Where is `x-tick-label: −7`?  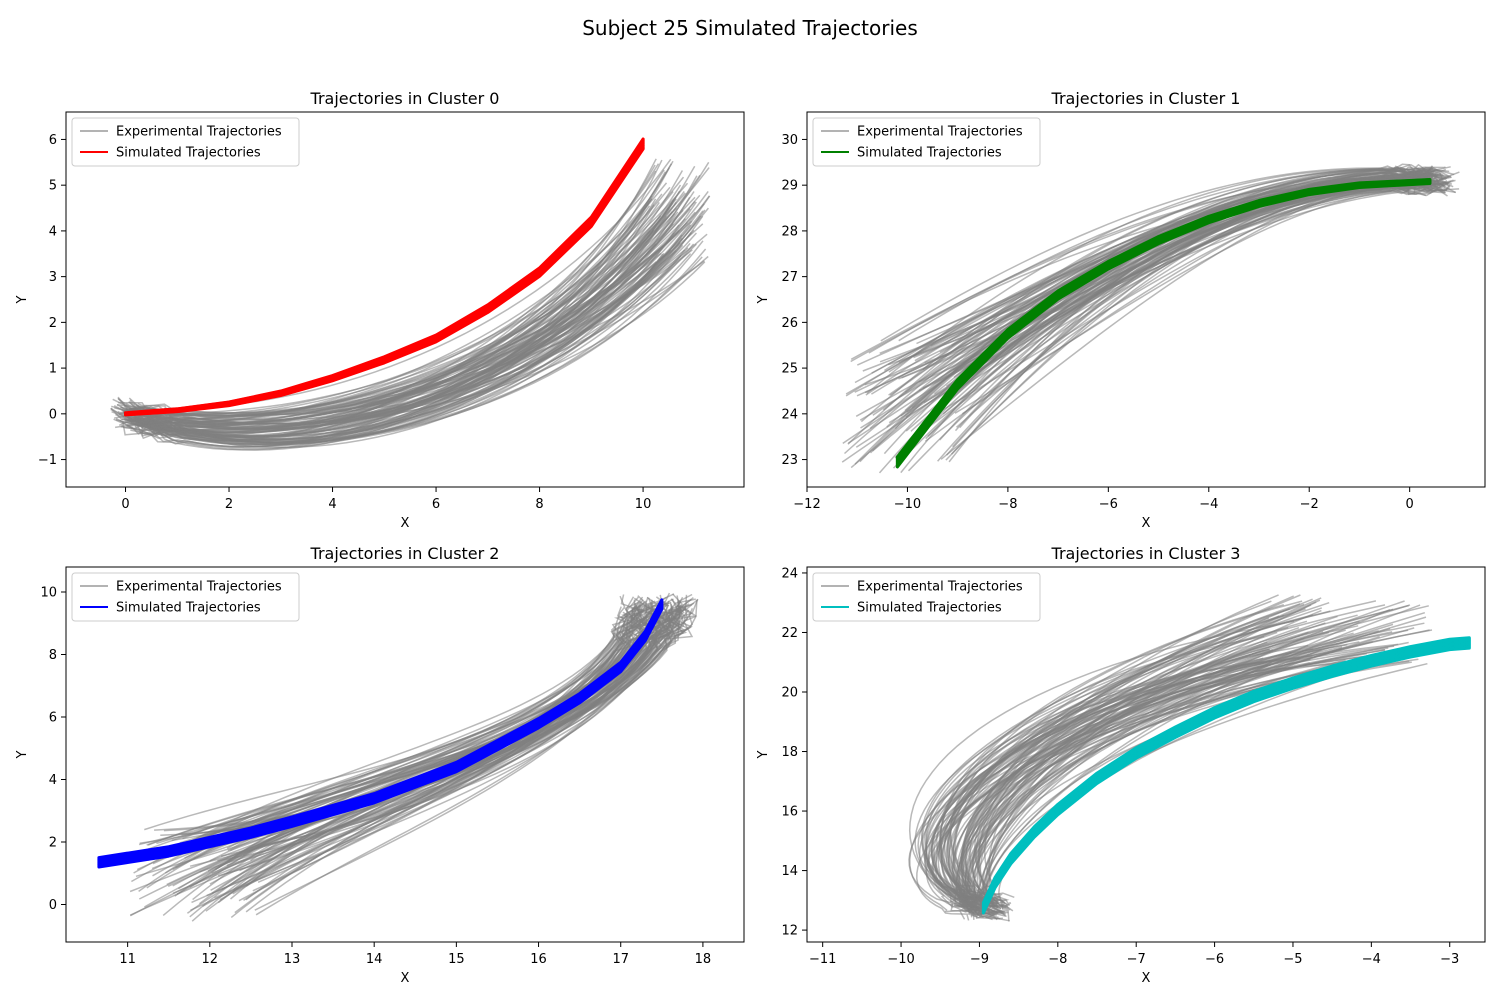
x-tick-label: −7 is located at coordinates (1136, 959).